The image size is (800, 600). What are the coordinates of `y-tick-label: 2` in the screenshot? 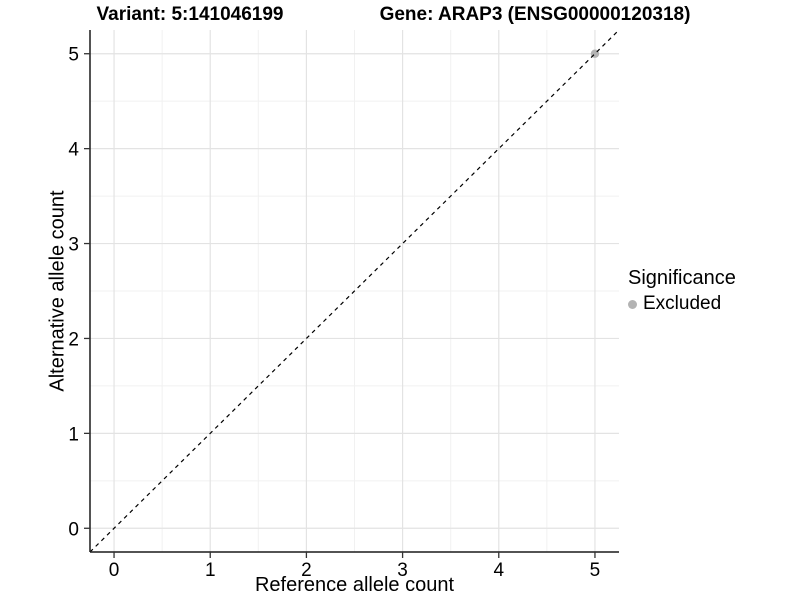 It's located at (73, 339).